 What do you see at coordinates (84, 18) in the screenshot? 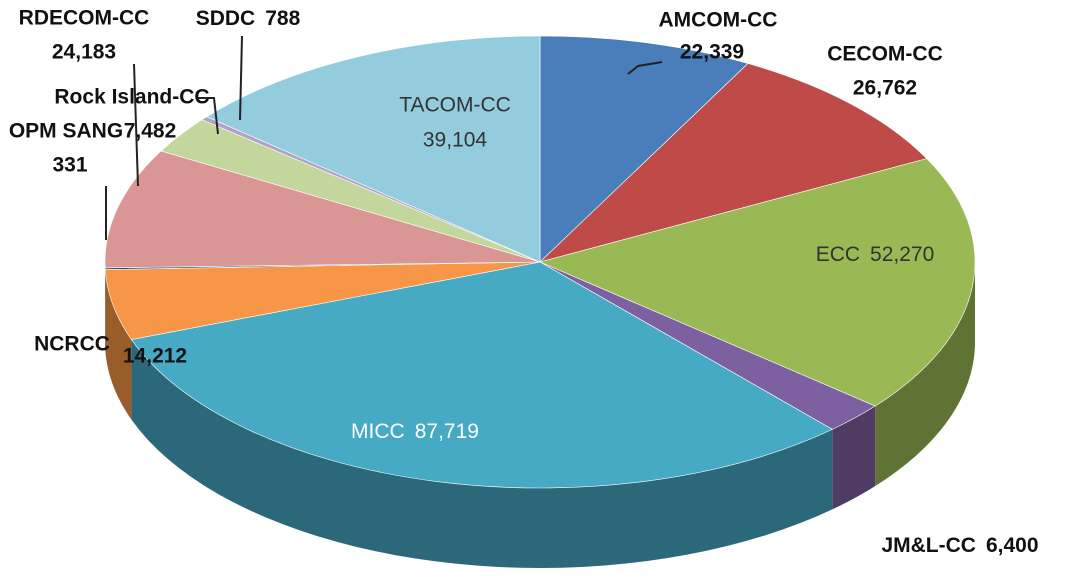
I see `category-label: RDECOM-CC` at bounding box center [84, 18].